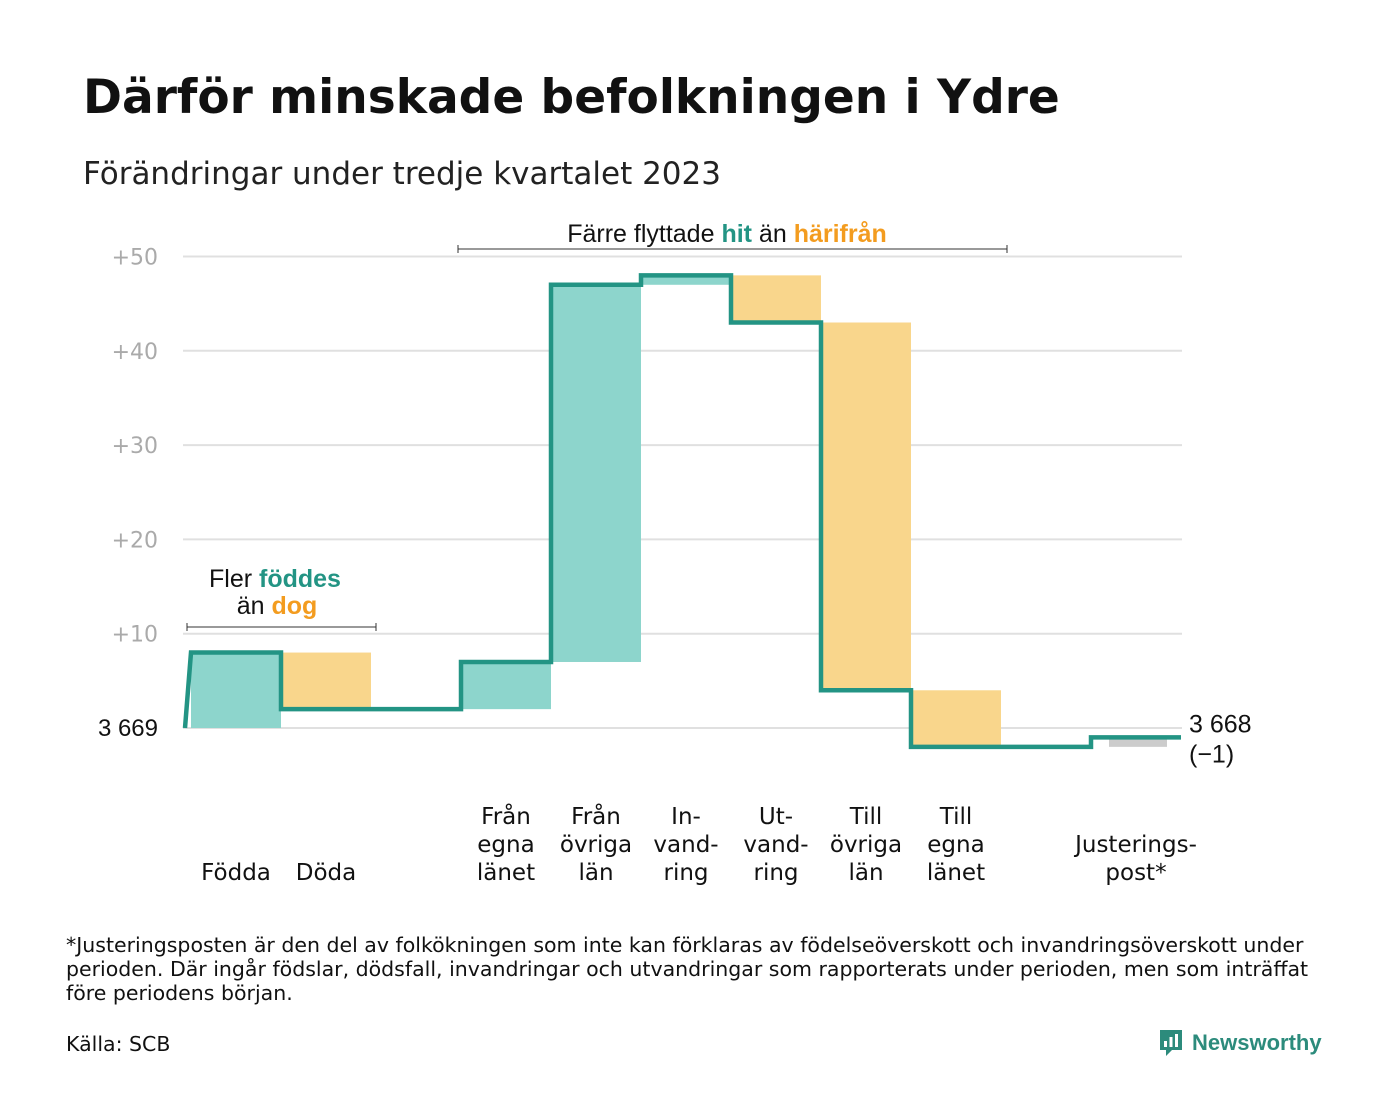  Describe the element at coordinates (135, 258) in the screenshot. I see `y-tick-label: +50` at that location.